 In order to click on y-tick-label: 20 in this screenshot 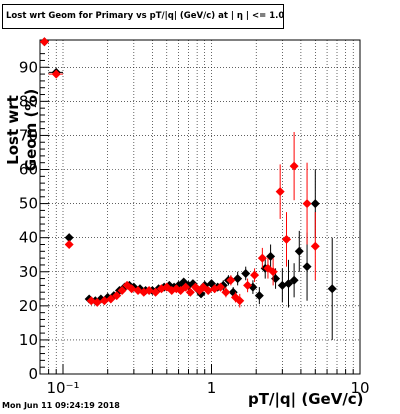, I will do `click(28, 306)`.